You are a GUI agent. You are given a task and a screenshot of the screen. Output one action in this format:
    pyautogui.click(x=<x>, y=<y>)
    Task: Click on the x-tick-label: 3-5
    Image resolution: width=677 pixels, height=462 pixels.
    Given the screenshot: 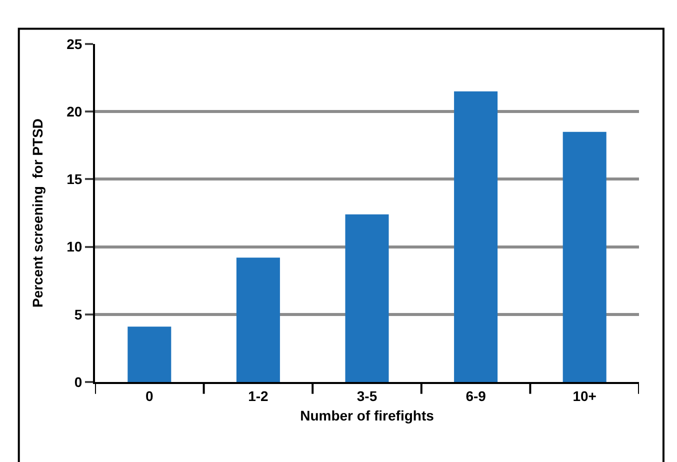 What is the action you would take?
    pyautogui.click(x=367, y=396)
    